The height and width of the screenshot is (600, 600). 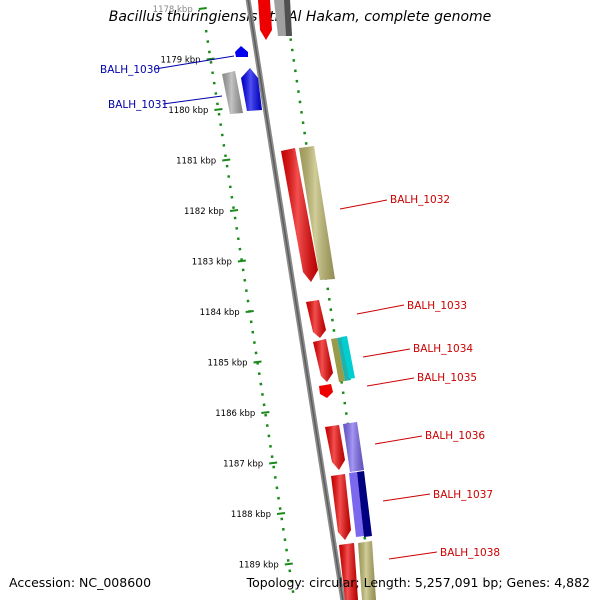 What do you see at coordinates (420, 200) in the screenshot?
I see `gene-label-balh-1032: BALH_1032` at bounding box center [420, 200].